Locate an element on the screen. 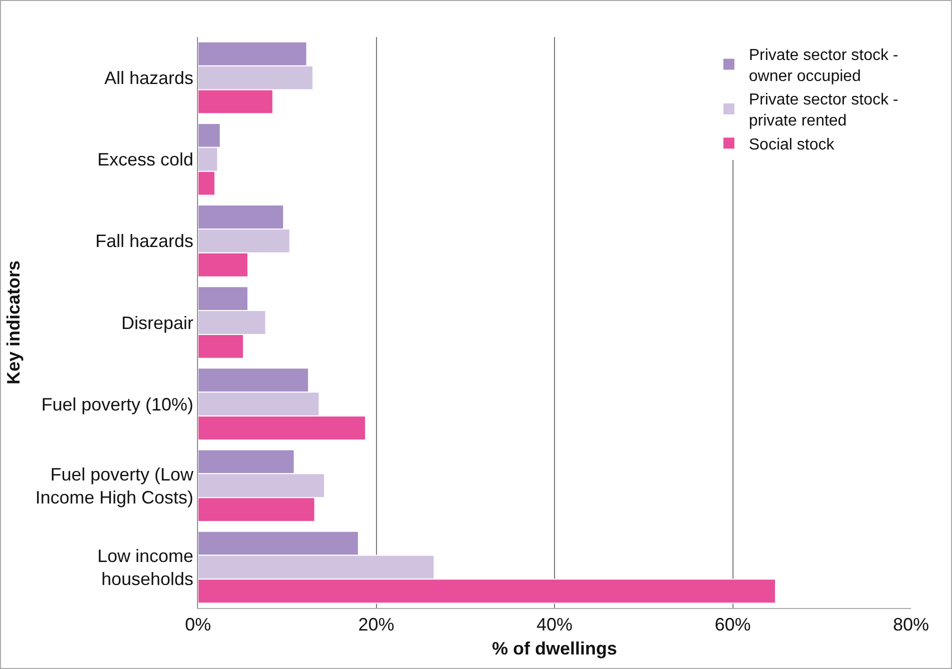 Image resolution: width=952 pixels, height=669 pixels. x-tick-label: 0% is located at coordinates (198, 624).